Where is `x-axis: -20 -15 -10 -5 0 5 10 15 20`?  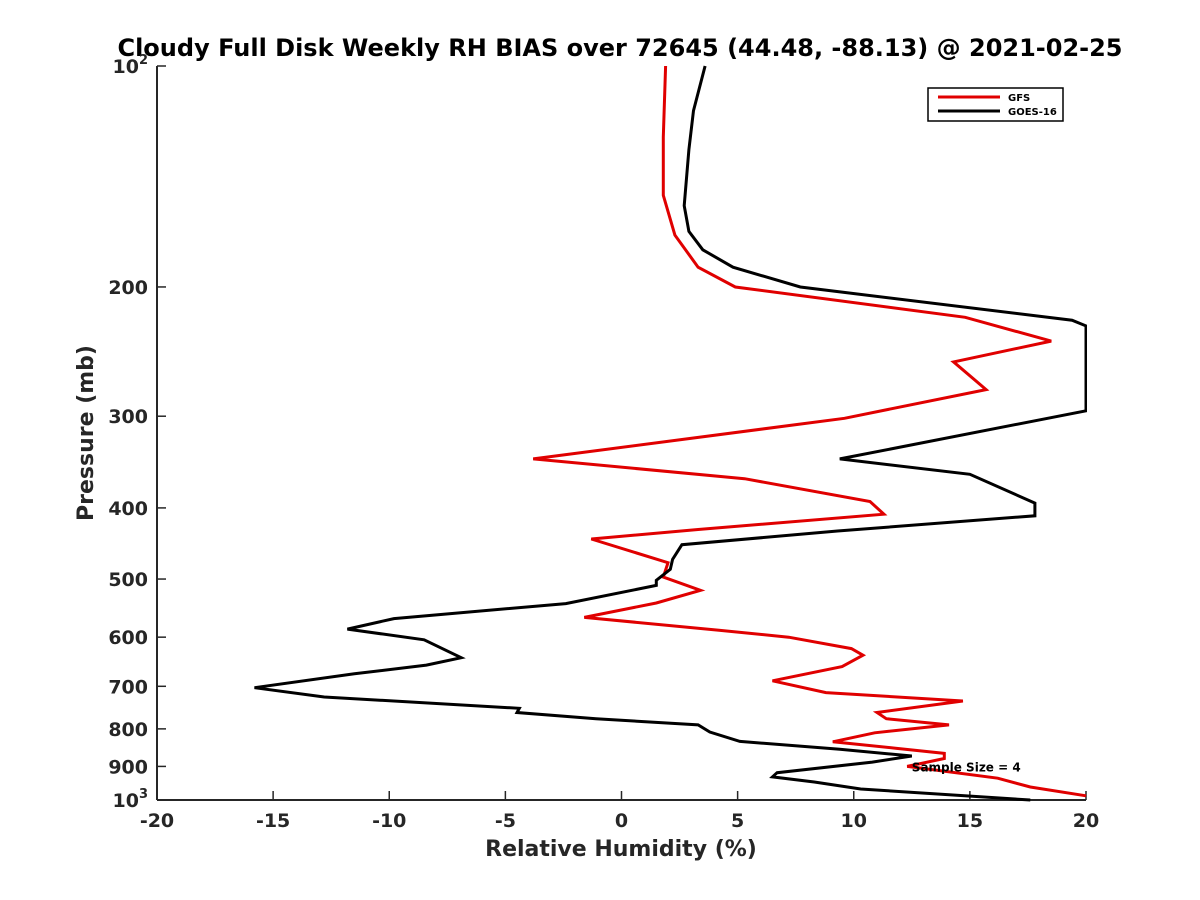
x-axis: -20 -15 -10 -5 0 5 10 15 20 is located at coordinates (619, 811).